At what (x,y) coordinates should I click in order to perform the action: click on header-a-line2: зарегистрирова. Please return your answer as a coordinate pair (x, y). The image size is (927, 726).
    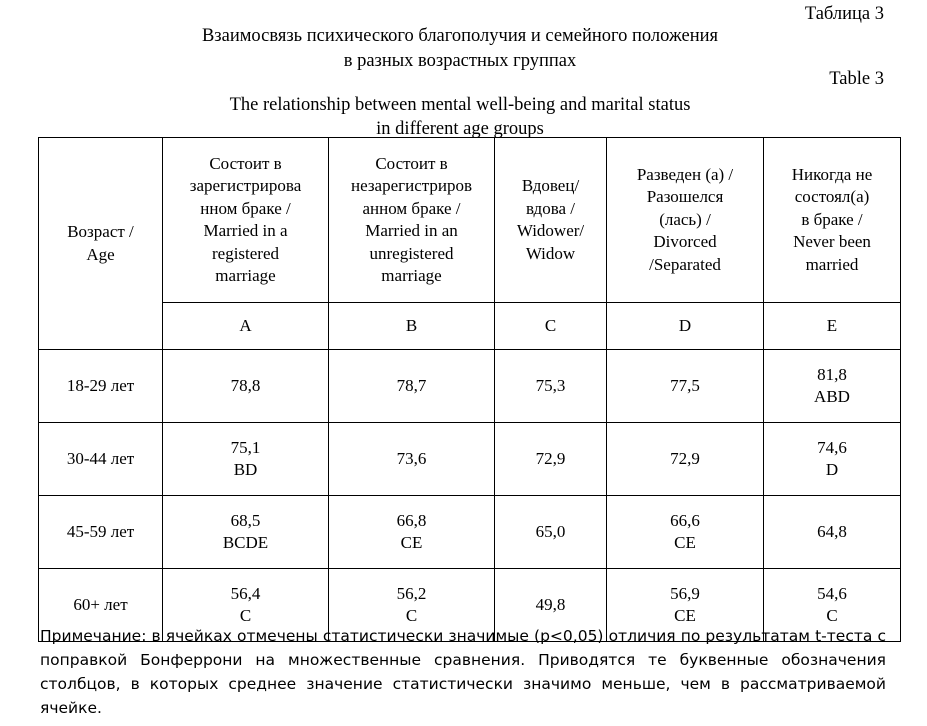
    Looking at the image, I should click on (245, 185).